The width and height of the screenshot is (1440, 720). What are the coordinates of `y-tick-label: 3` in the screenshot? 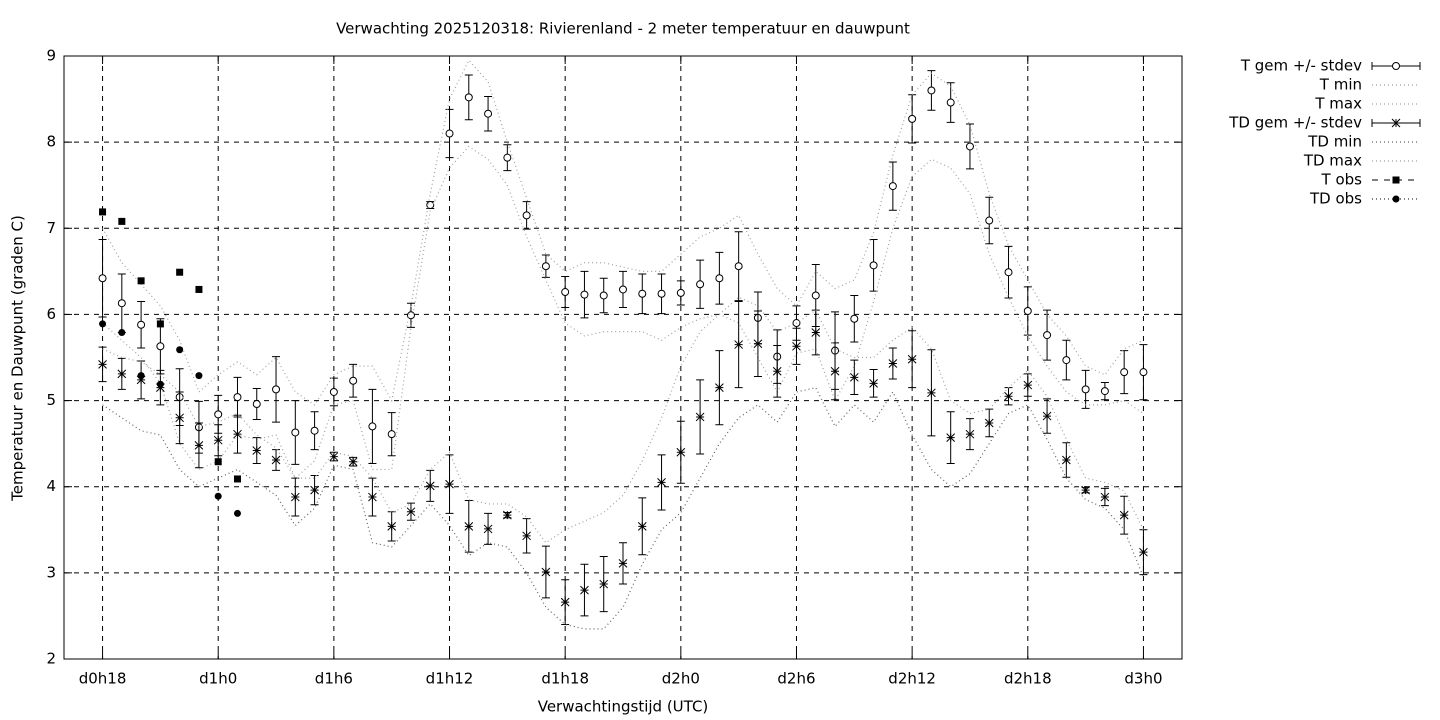 It's located at (51, 572).